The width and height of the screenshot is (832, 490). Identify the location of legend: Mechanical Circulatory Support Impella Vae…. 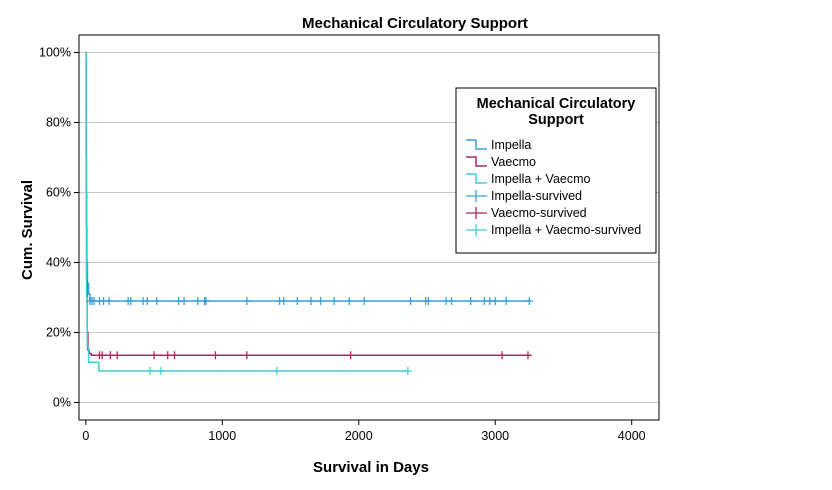
(556, 170).